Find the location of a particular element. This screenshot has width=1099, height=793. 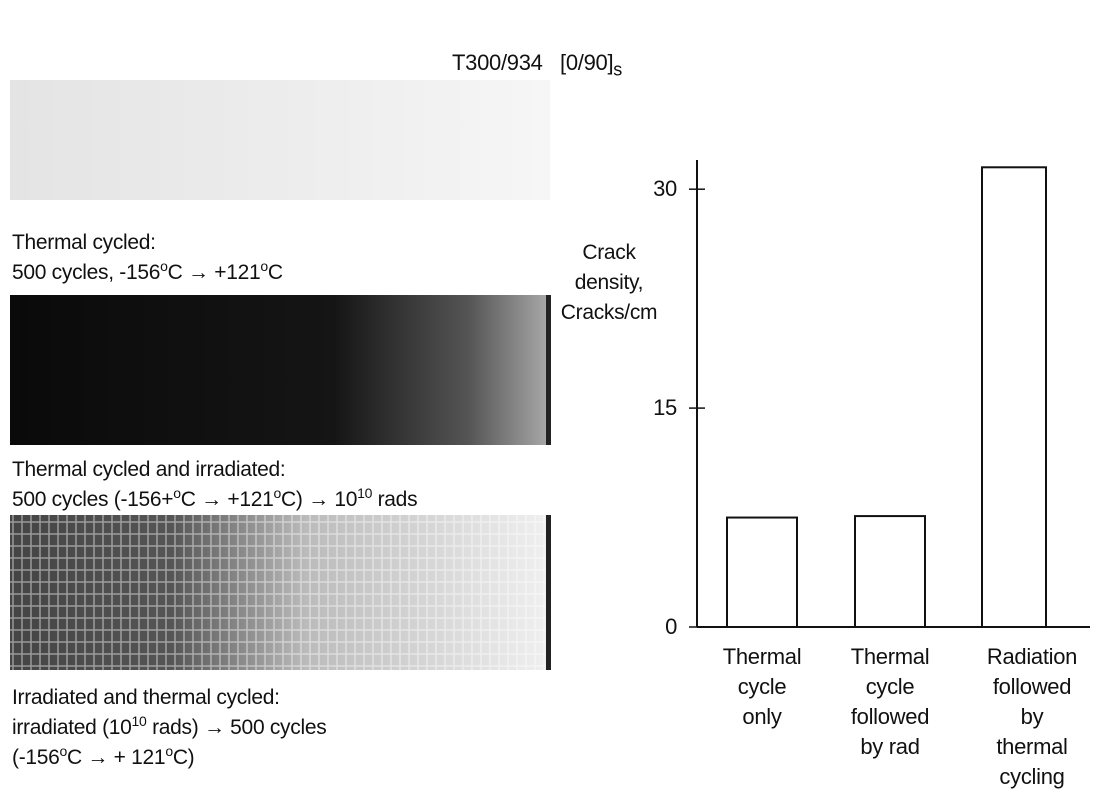

photo-crack-texture is located at coordinates (280, 592).